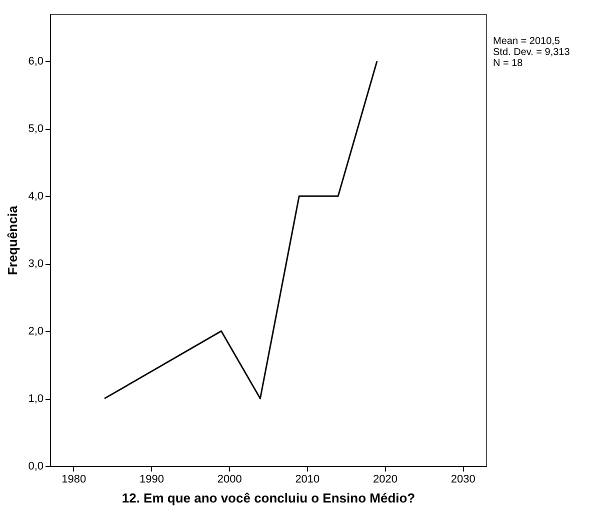 This screenshot has height=530, width=589. I want to click on y-tick-label: 1,0, so click(36, 399).